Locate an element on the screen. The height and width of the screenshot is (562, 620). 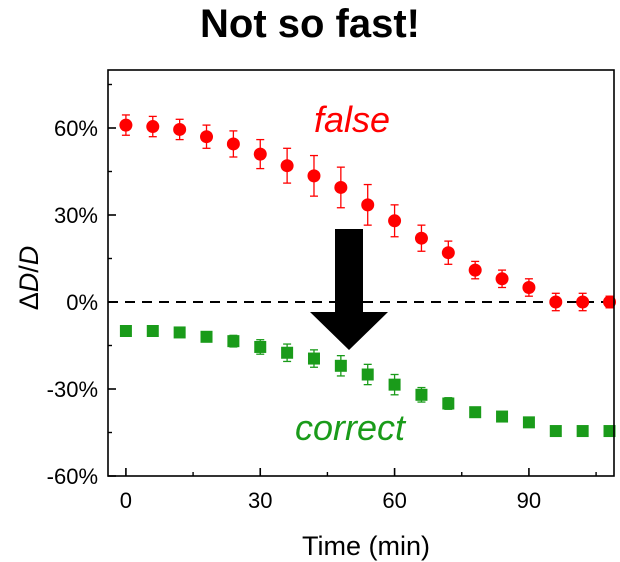
y-tick-label: 30% is located at coordinates (76, 215).